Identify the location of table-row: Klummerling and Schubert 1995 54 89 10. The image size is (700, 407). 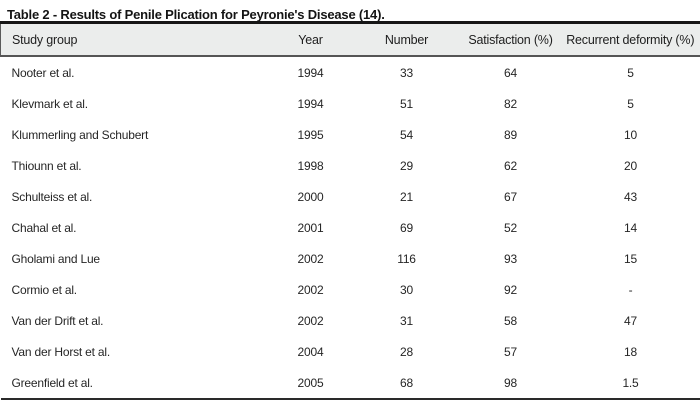
(350, 134).